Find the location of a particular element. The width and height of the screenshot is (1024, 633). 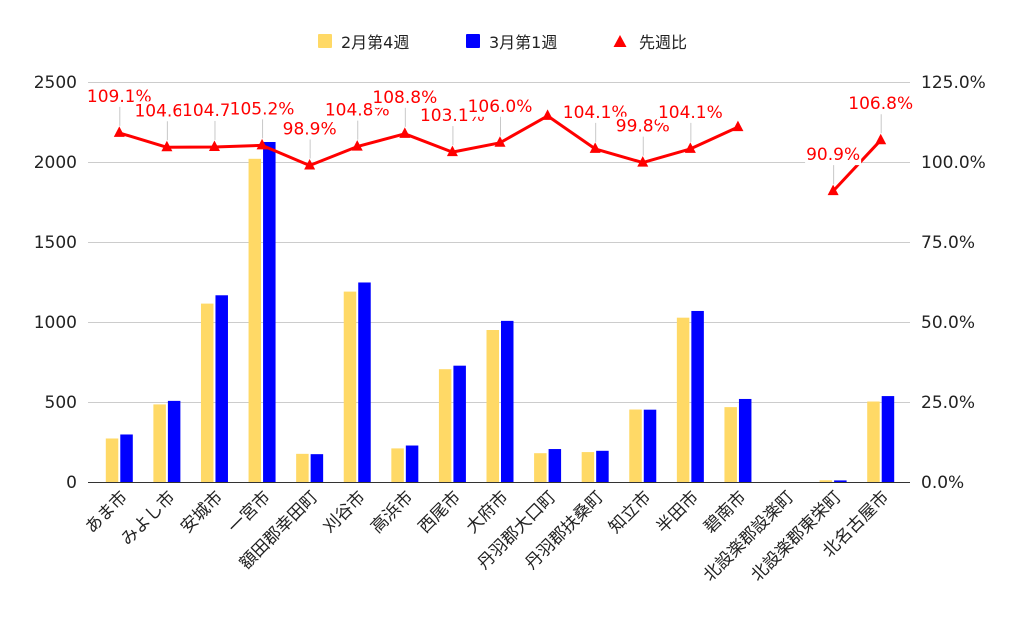

legend: 2月第4週 3月第1週 先週比 is located at coordinates (512, 35).